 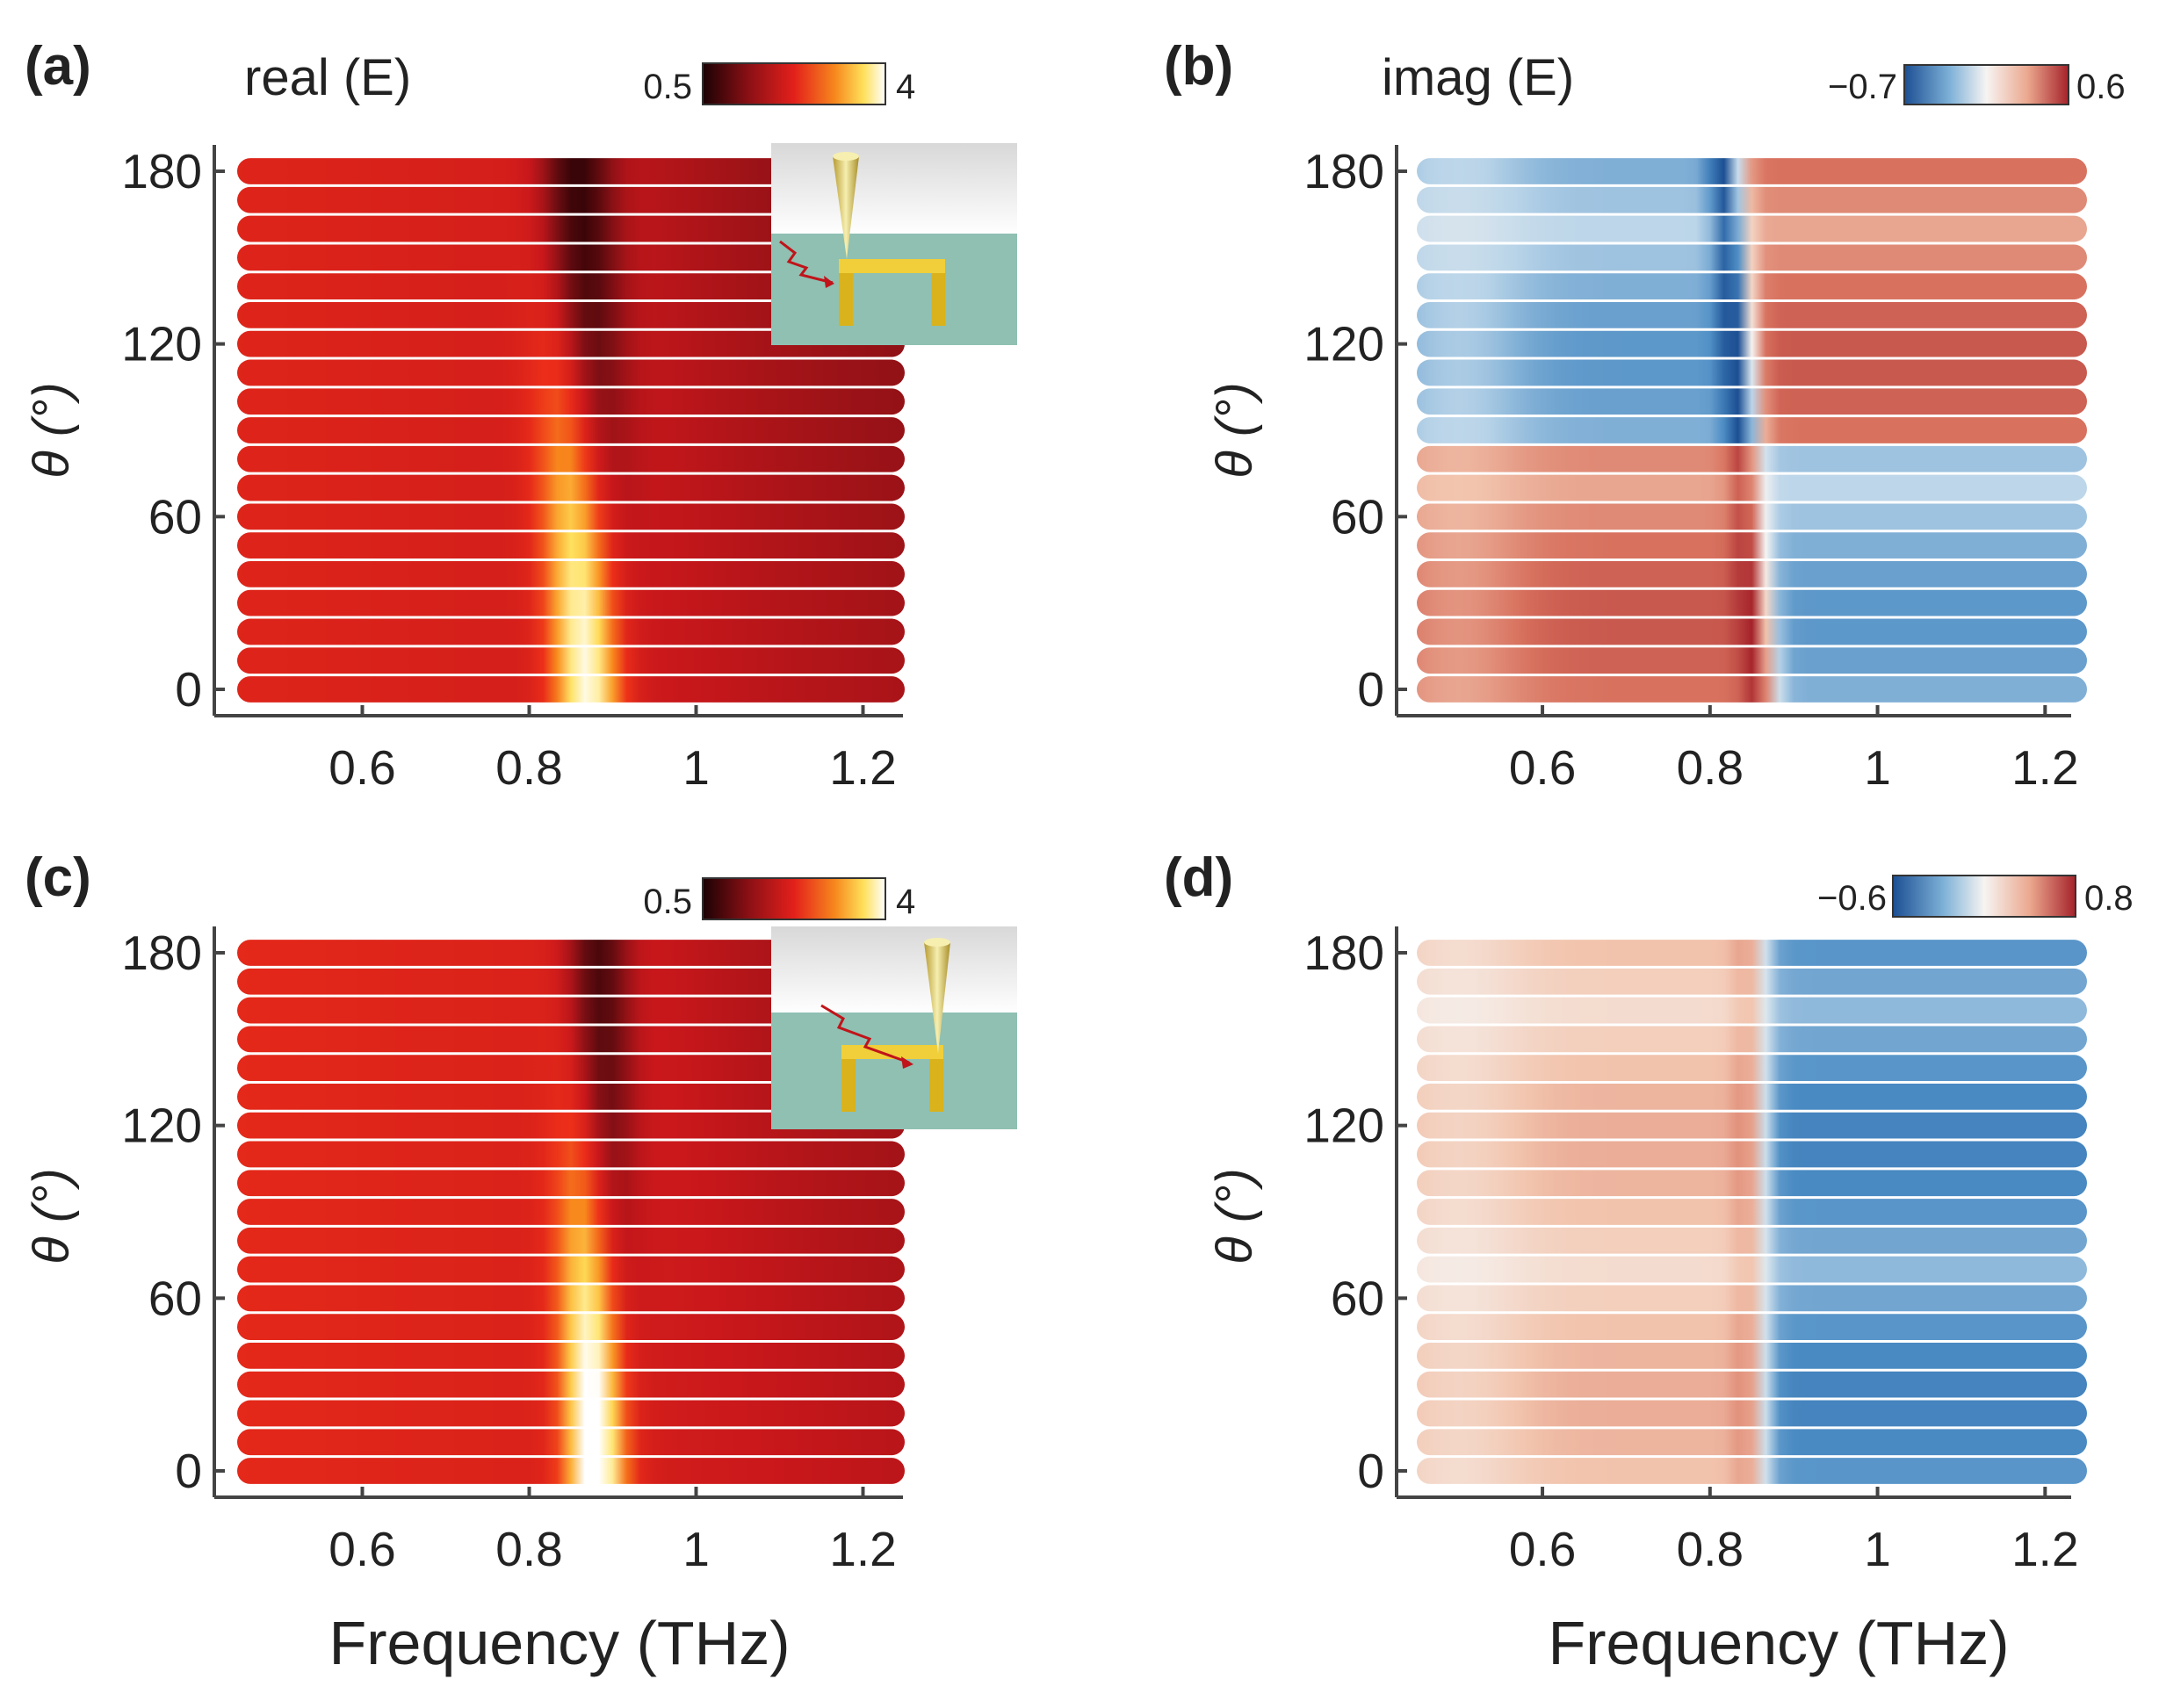 What do you see at coordinates (1478, 77) in the screenshot?
I see `panel-b-title: imag (E)` at bounding box center [1478, 77].